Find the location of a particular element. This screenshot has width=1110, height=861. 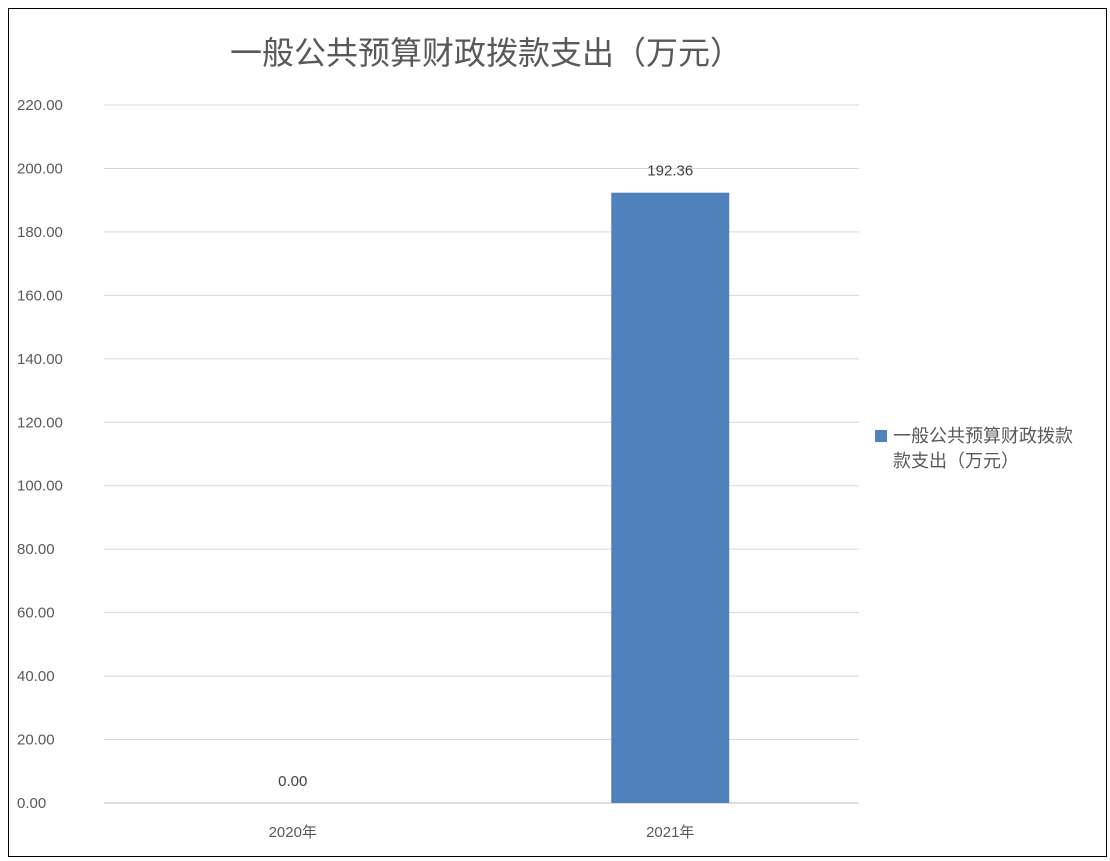

y-tick-label: 20.00 is located at coordinates (36, 740).